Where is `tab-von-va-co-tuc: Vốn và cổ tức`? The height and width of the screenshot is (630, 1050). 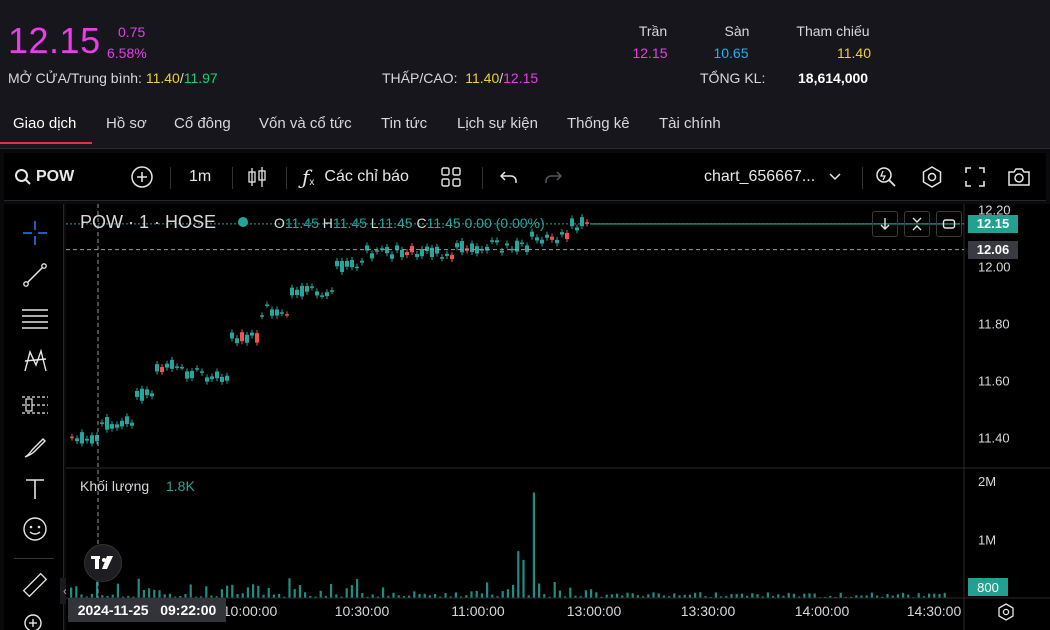 tab-von-va-co-tuc: Vốn và cổ tức is located at coordinates (305, 123).